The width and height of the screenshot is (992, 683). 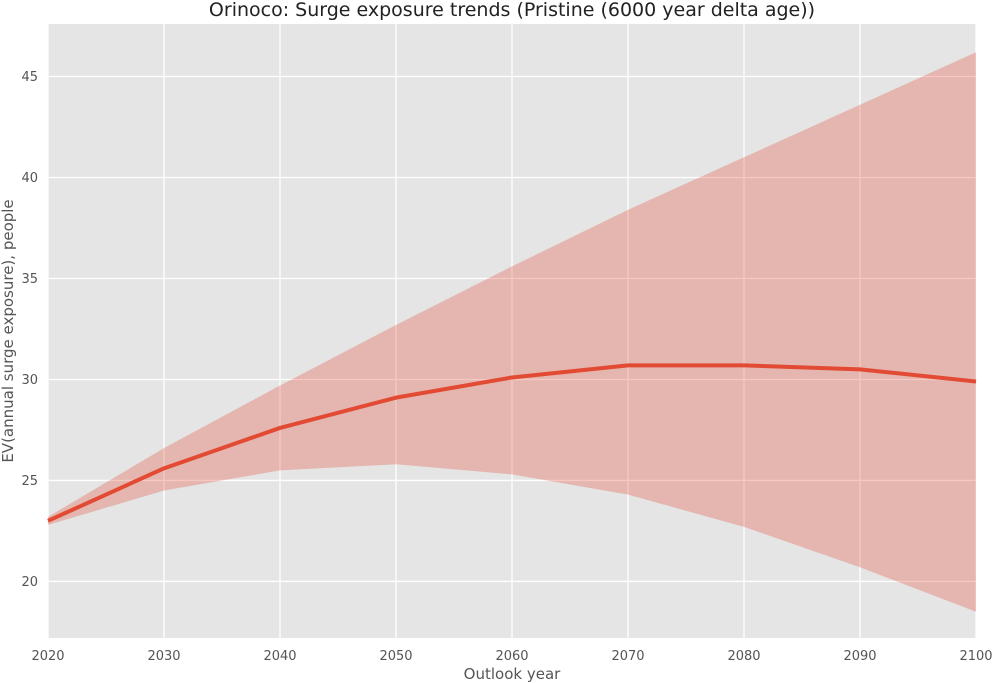 I want to click on y-tick-label: 45, so click(x=29, y=77).